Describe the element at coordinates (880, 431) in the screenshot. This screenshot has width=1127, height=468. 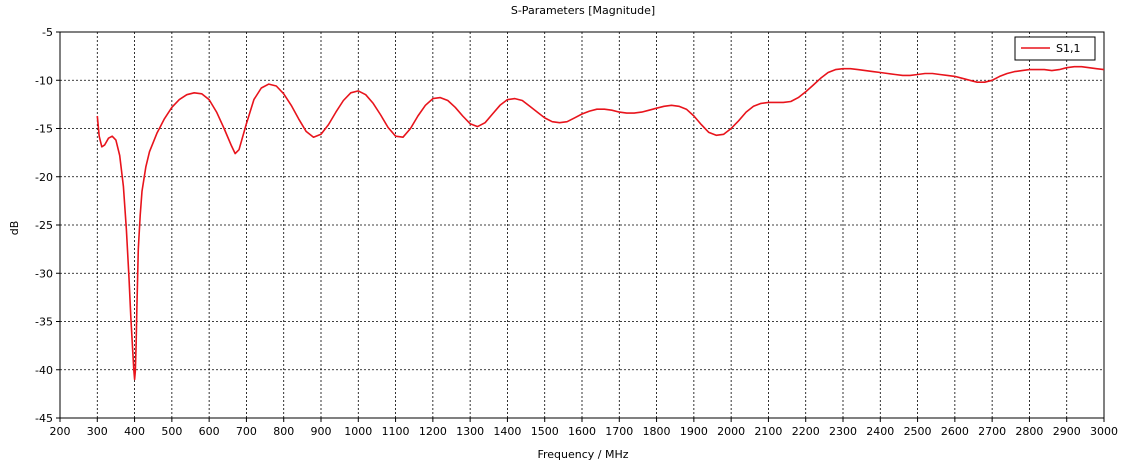
I see `x-tick-label: 2400` at that location.